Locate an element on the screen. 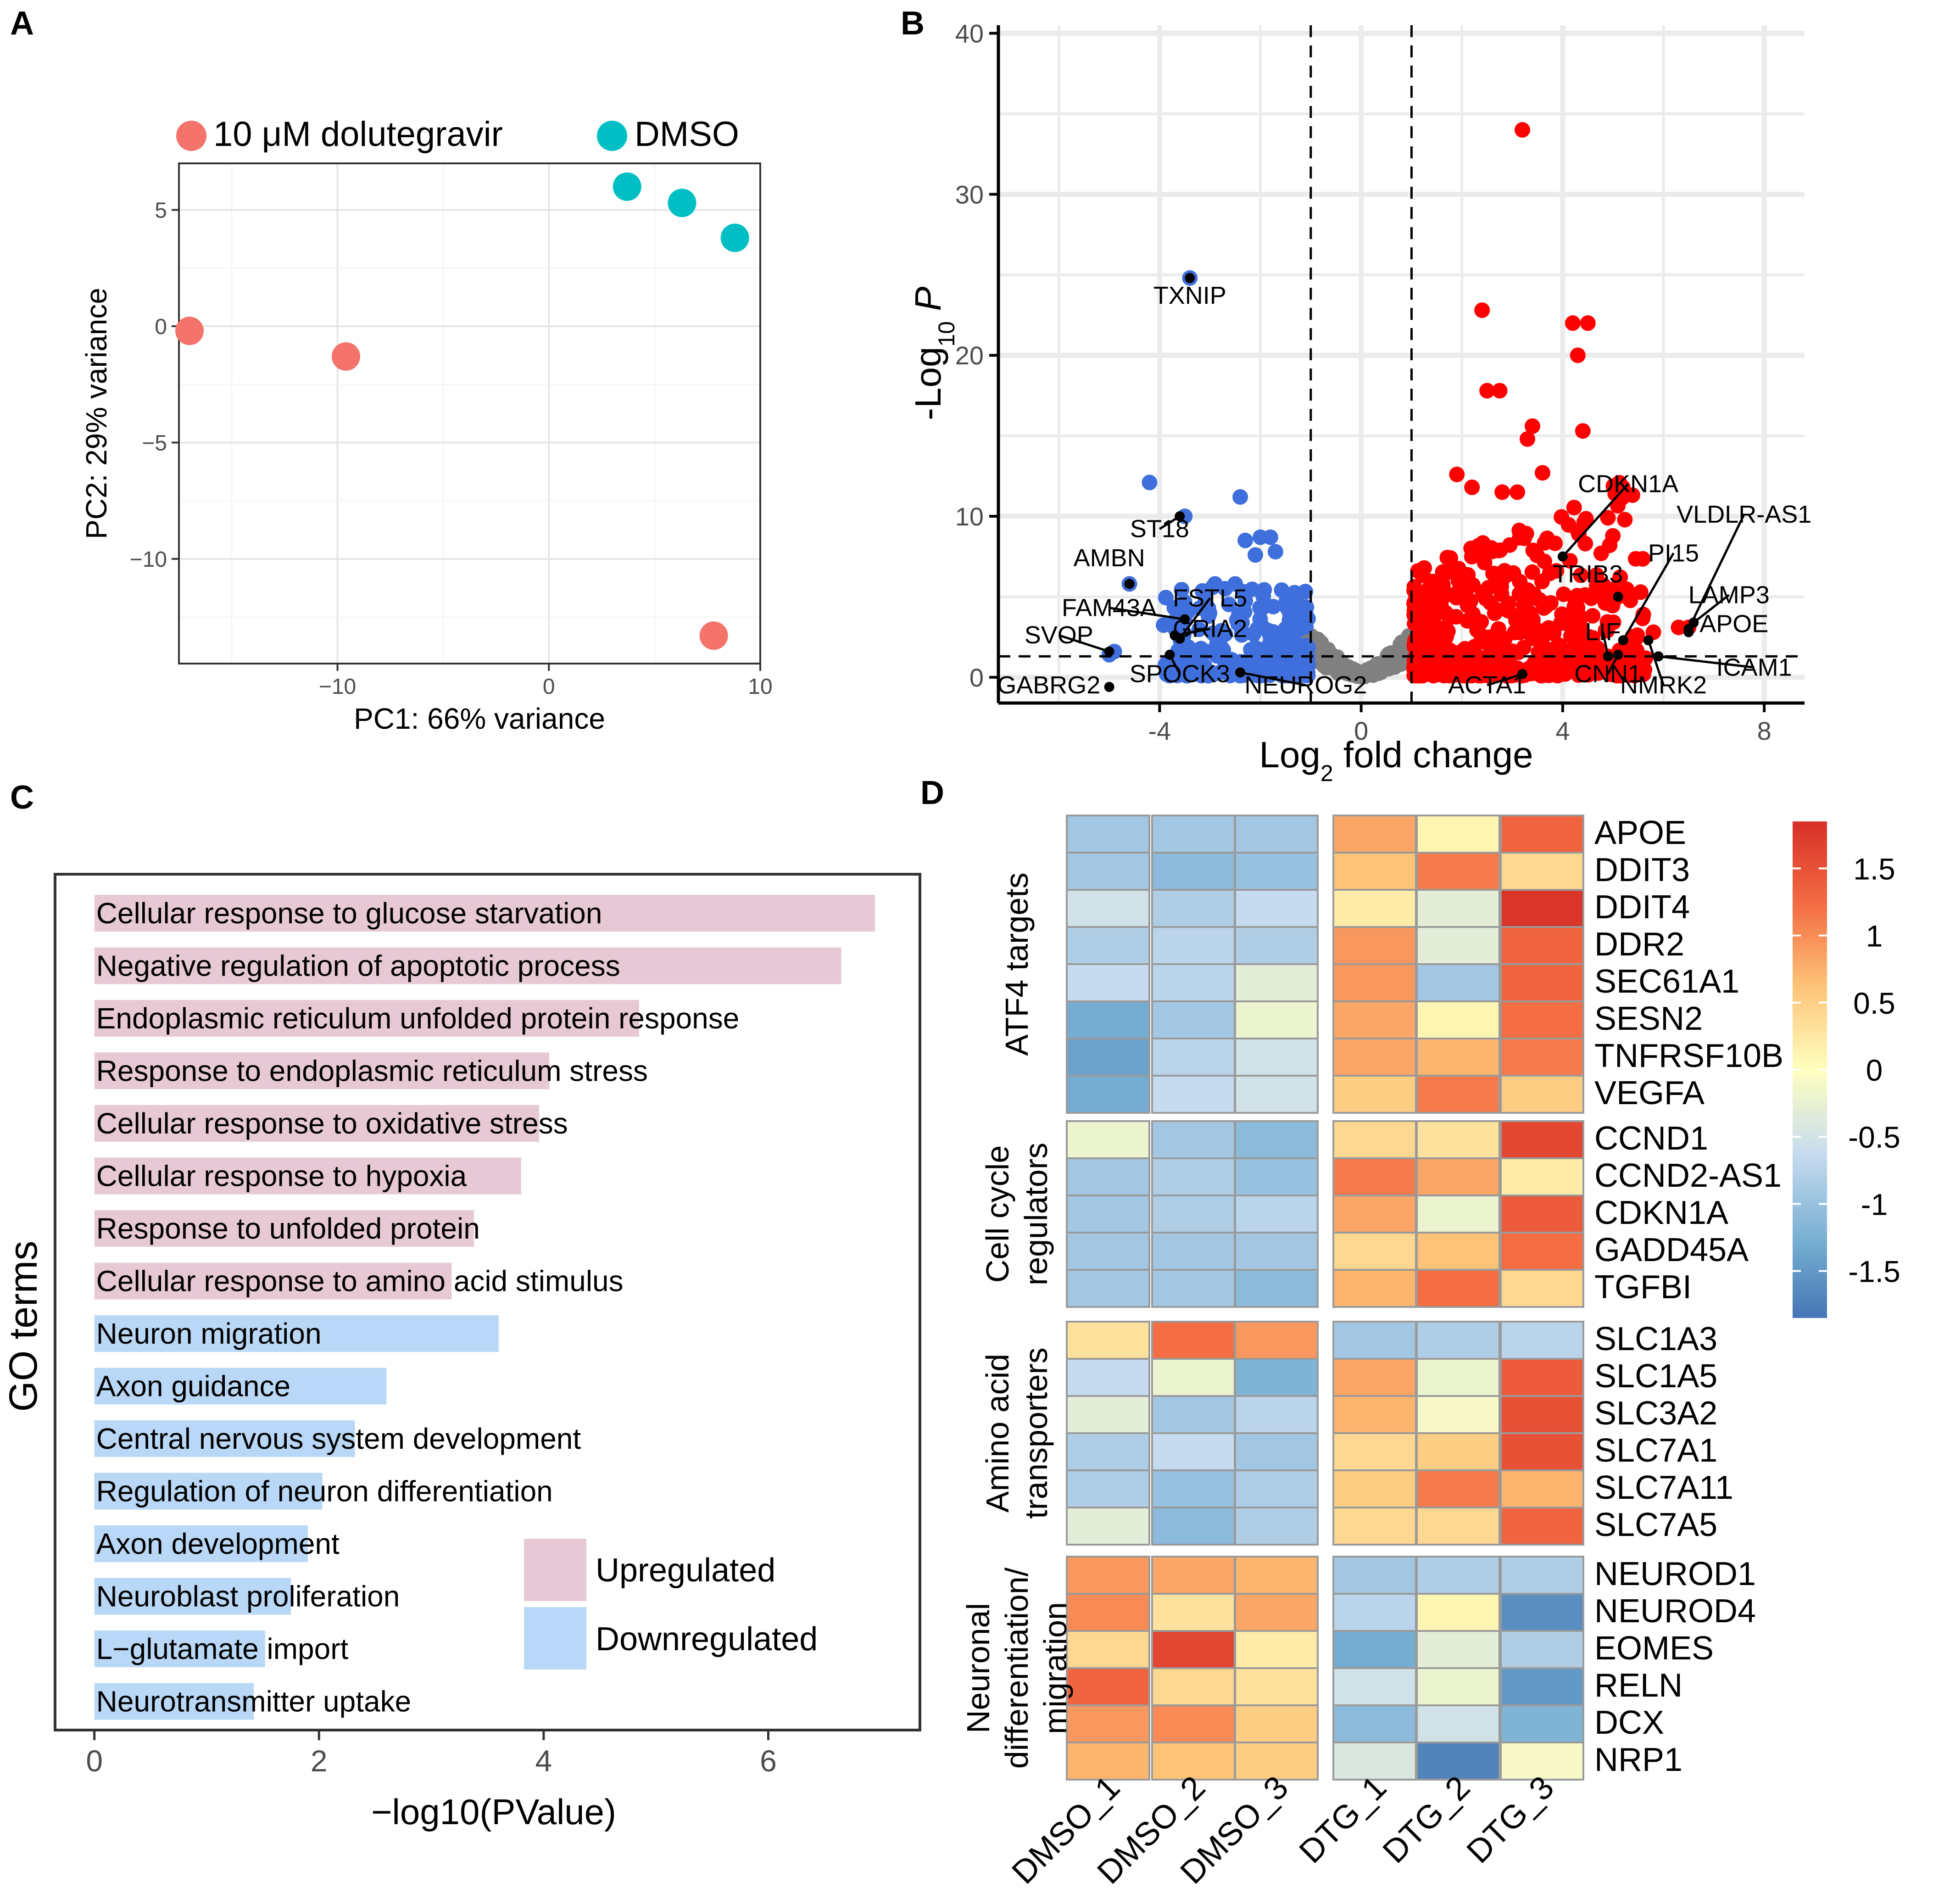 The width and height of the screenshot is (1933, 1904). volcano-gene-label: FSTL5 is located at coordinates (1210, 598).